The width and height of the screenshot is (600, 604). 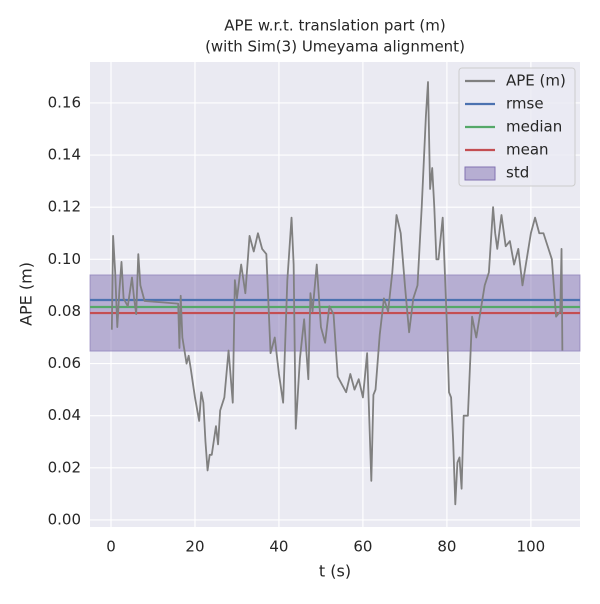 I want to click on chart-title: APE w.r.t. translation part (m), so click(x=334, y=26).